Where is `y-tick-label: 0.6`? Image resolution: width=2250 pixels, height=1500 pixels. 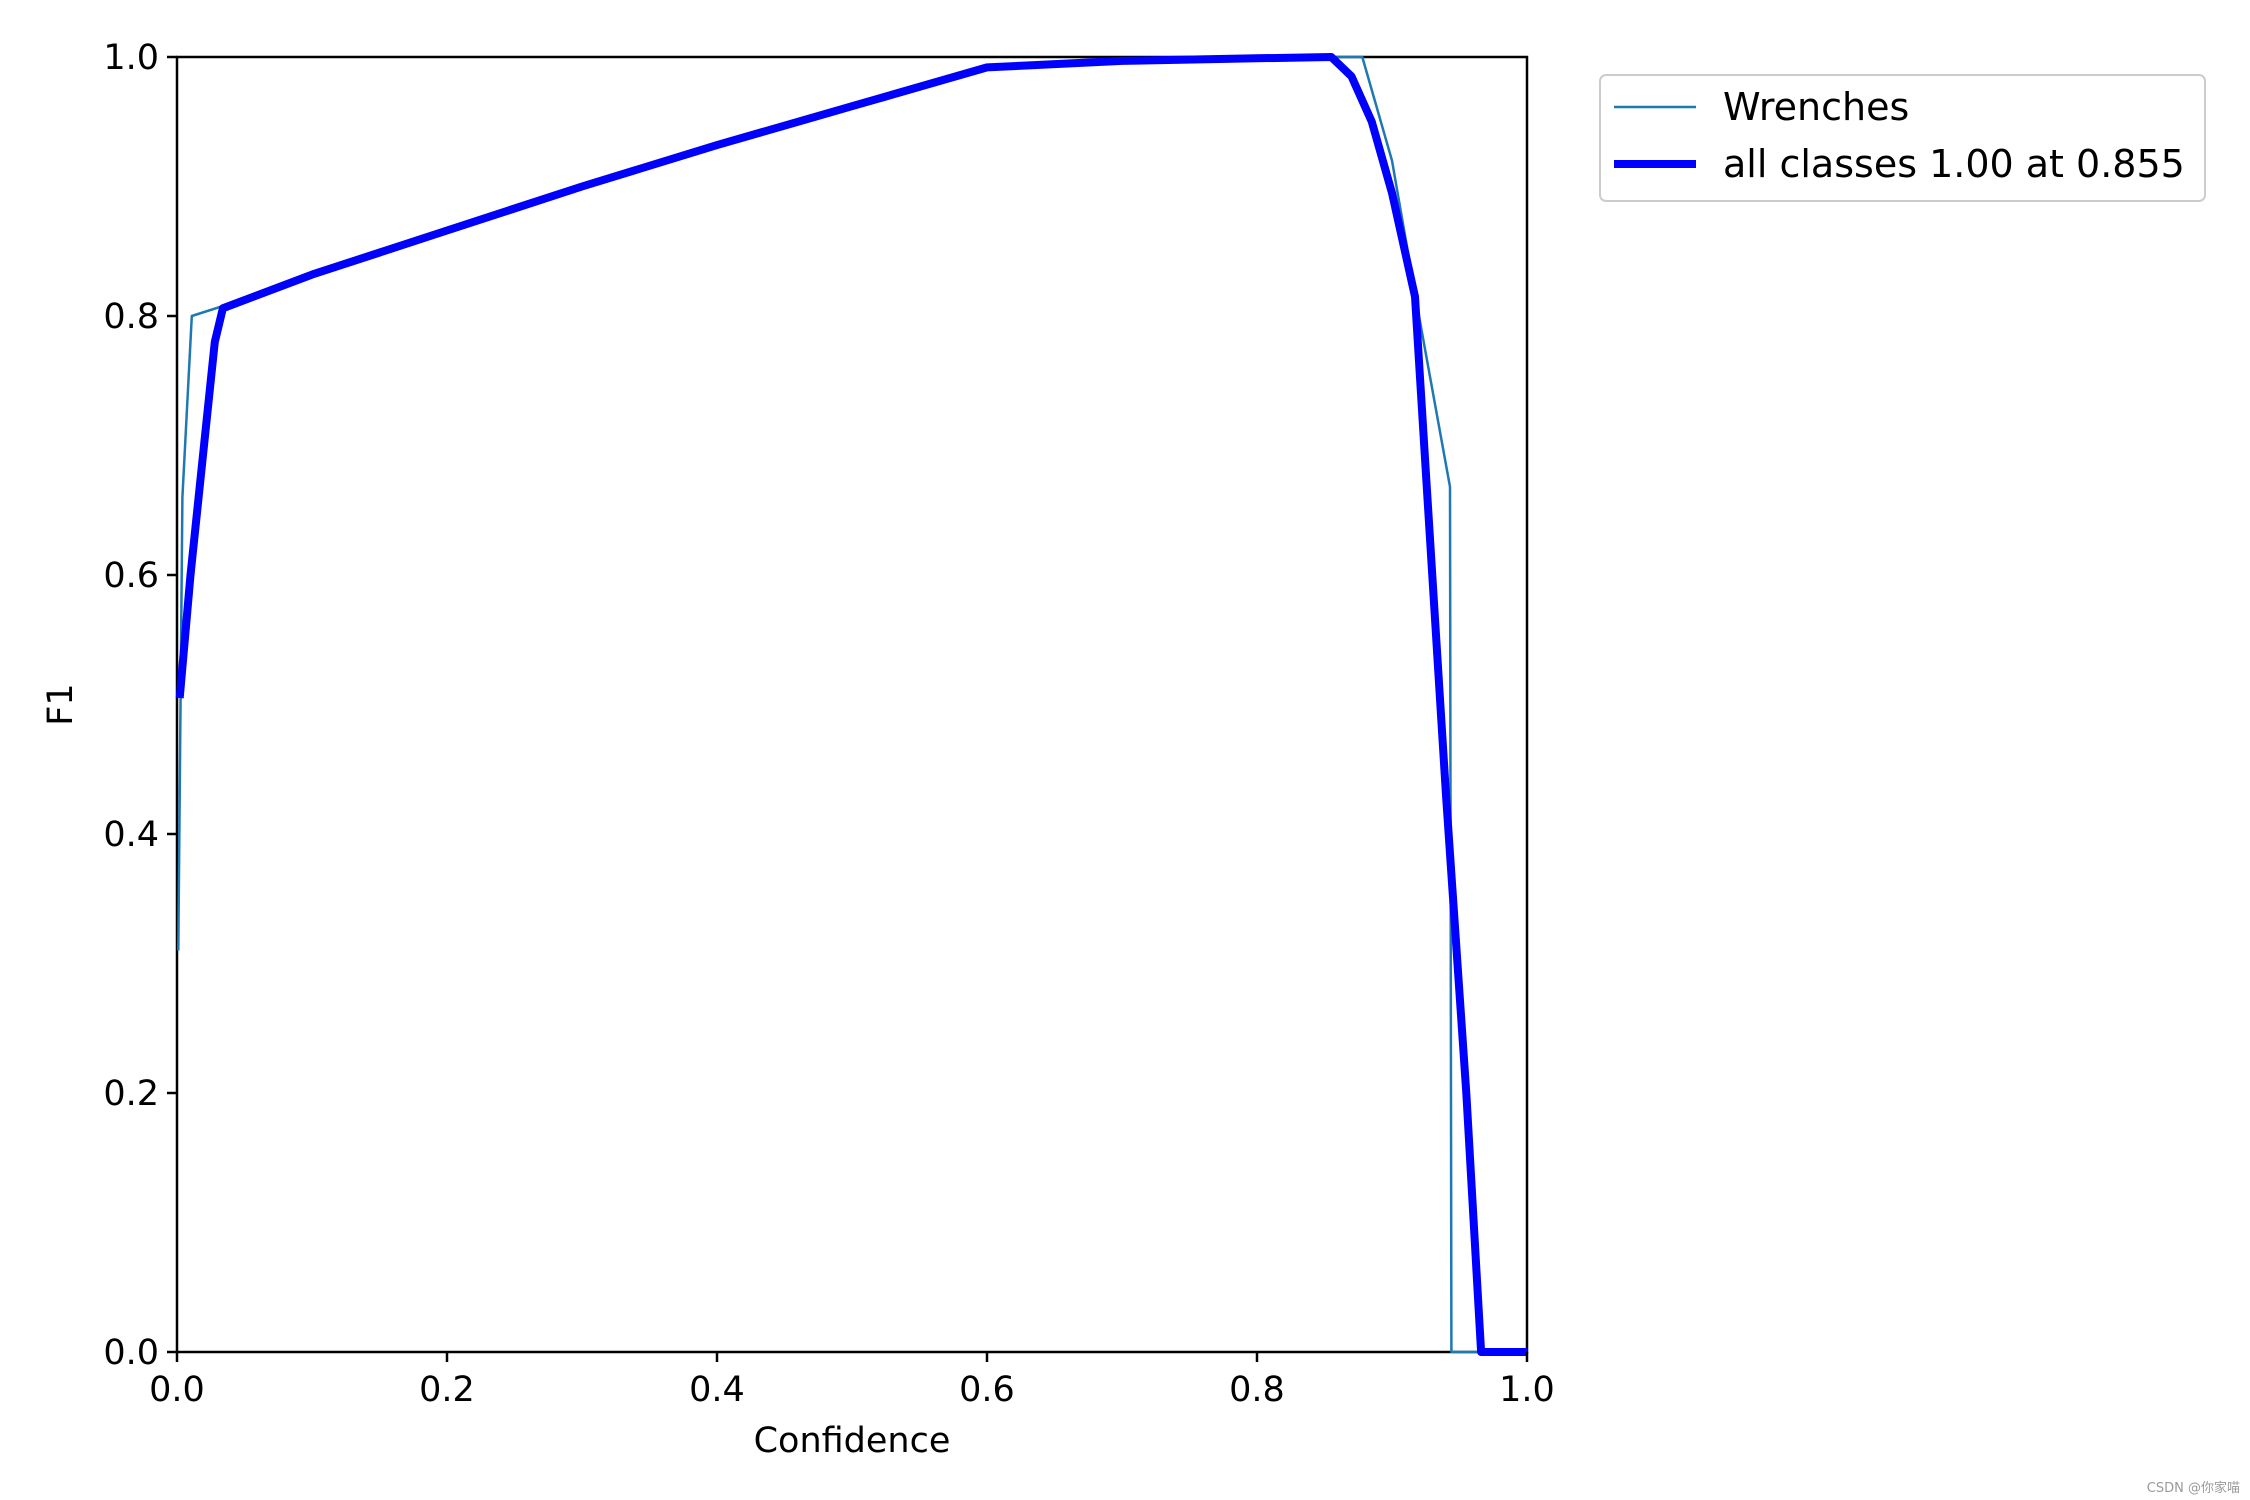
y-tick-label: 0.6 is located at coordinates (131, 576).